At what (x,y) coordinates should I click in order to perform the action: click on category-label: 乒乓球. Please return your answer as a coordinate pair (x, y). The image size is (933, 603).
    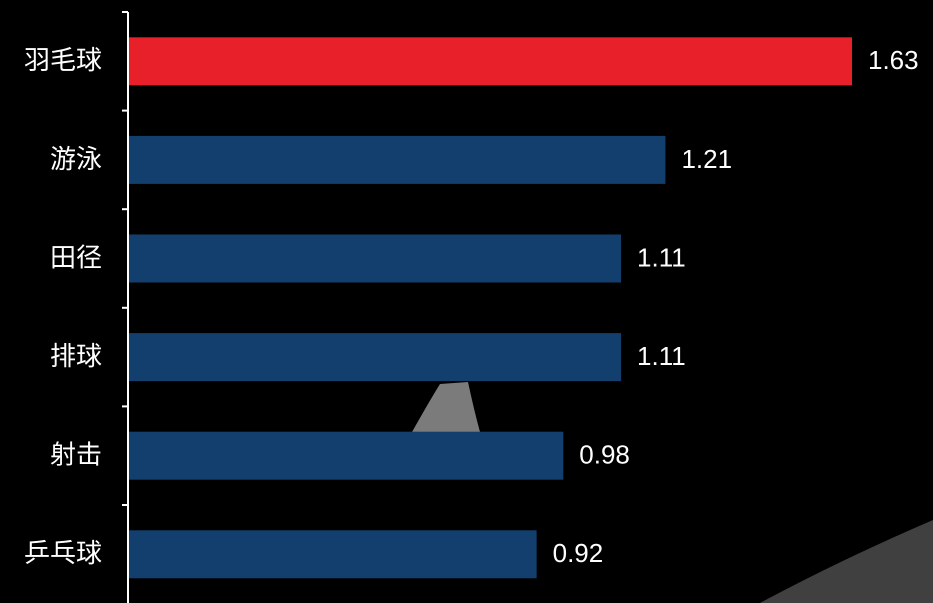
    Looking at the image, I should click on (63, 553).